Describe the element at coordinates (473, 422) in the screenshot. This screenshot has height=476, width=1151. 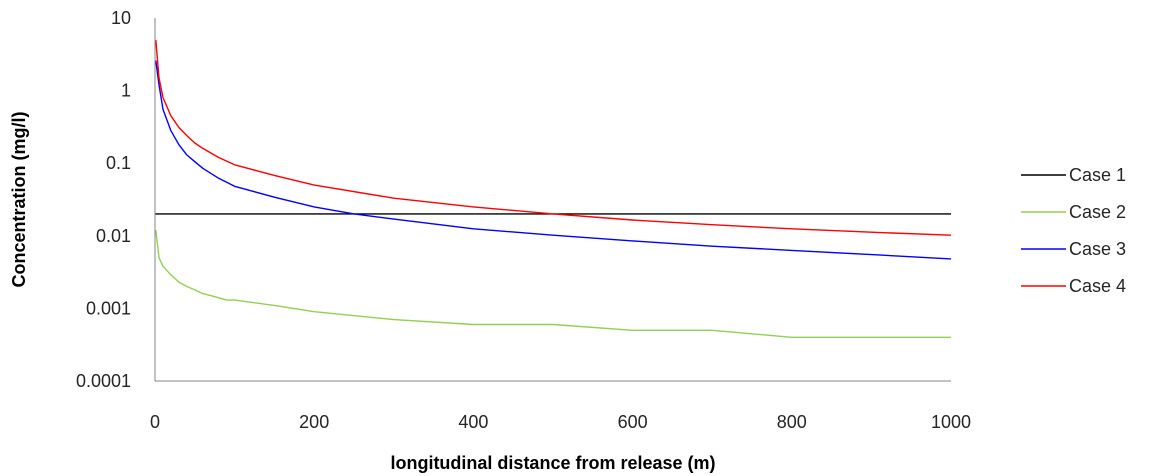
I see `x-tick-label: 400` at that location.